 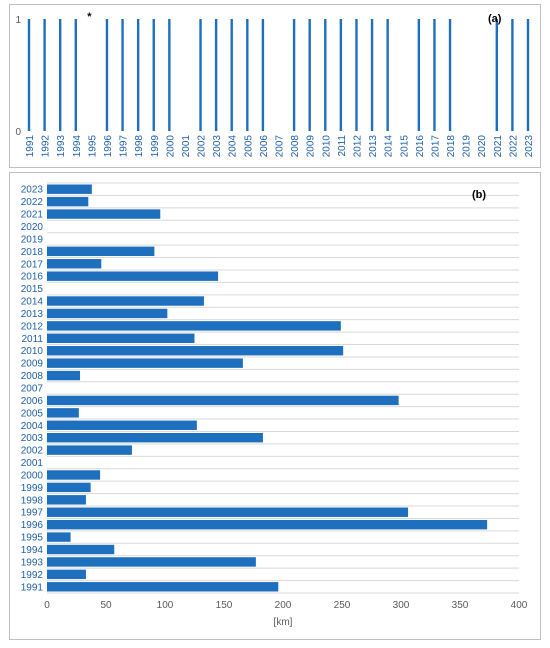 I want to click on bar-2003, so click(x=155, y=437).